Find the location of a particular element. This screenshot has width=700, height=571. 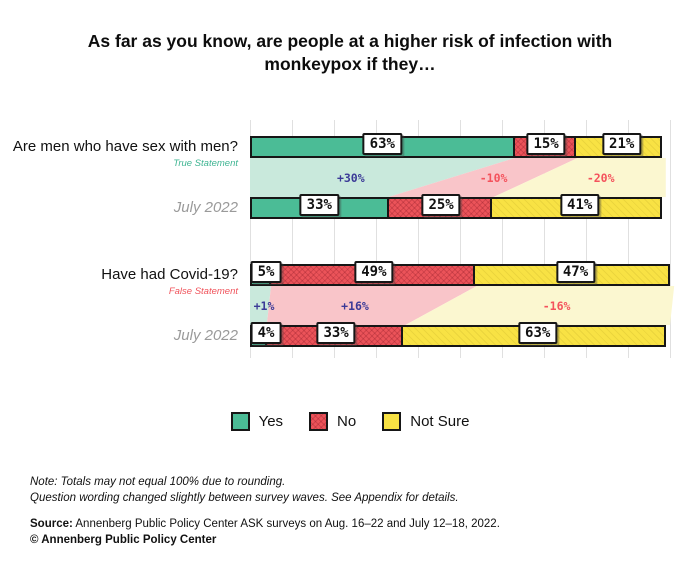

change-band-msm is located at coordinates (458, 177).